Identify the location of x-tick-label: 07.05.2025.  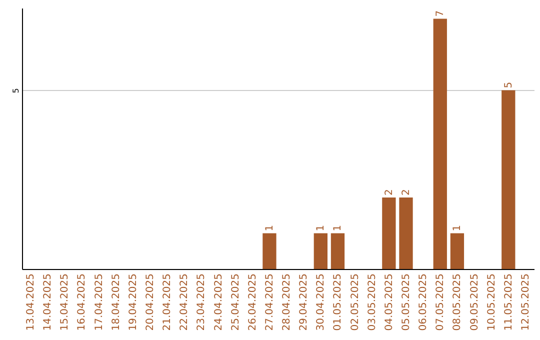
(440, 302).